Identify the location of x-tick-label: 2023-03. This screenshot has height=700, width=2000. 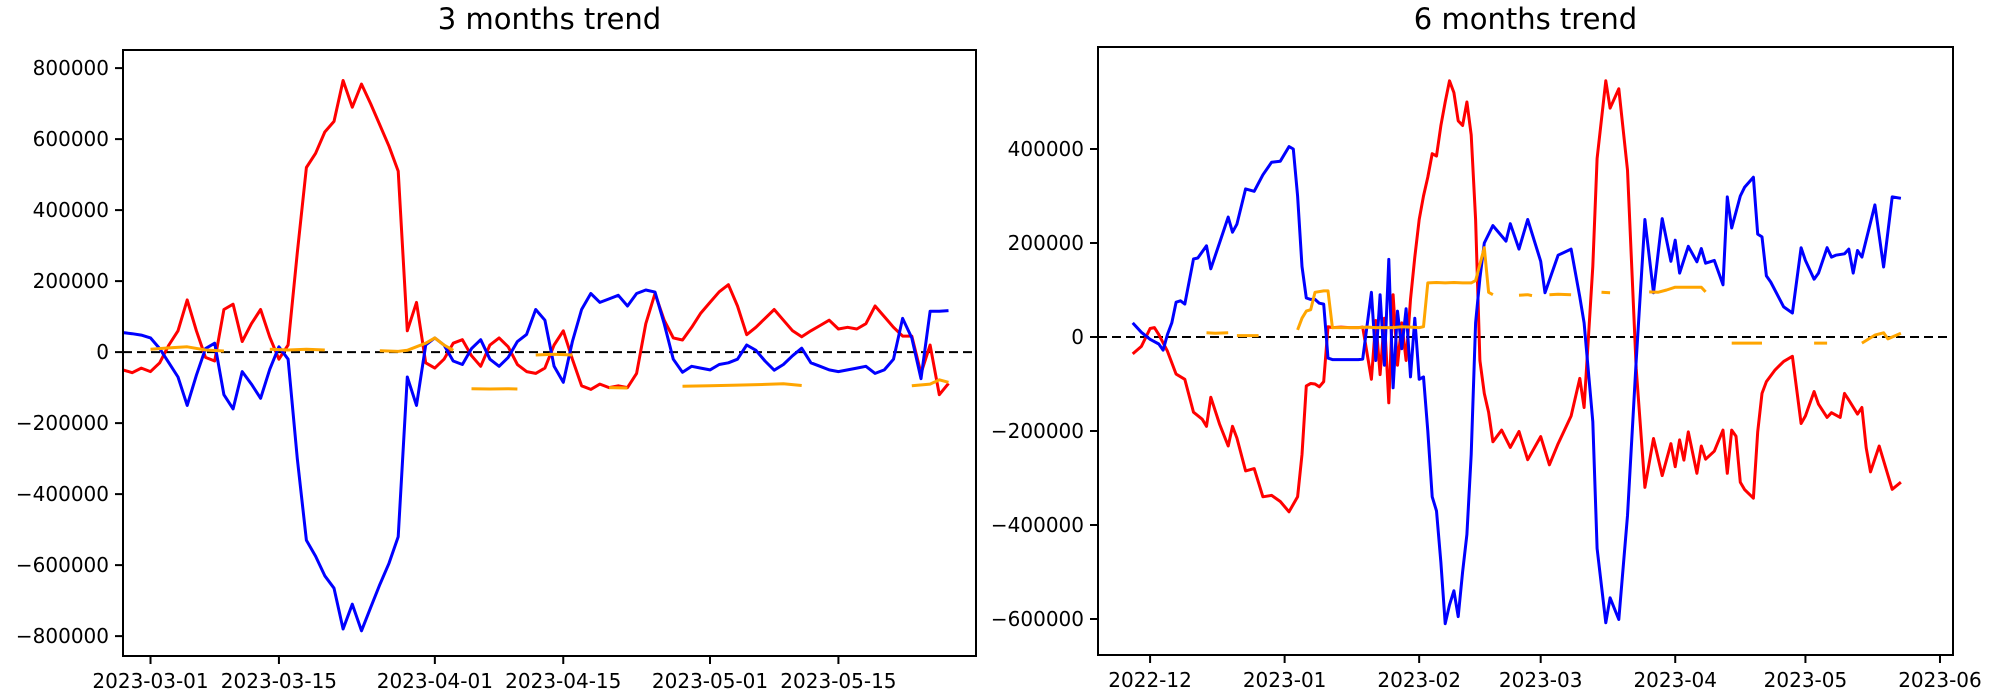
(1541, 680).